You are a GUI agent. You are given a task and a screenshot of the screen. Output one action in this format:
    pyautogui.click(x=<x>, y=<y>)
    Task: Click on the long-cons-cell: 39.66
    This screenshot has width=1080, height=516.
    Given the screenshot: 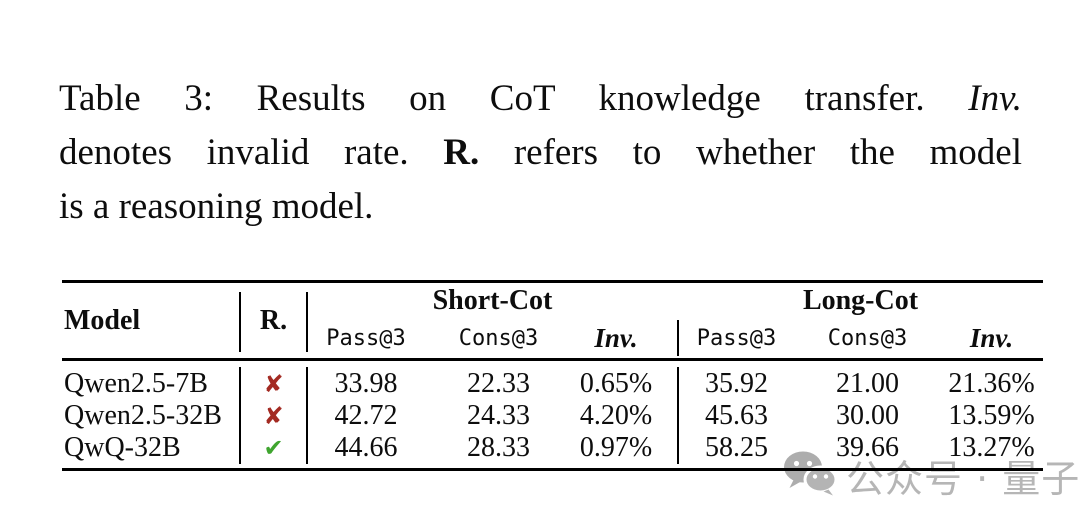 What is the action you would take?
    pyautogui.click(x=867, y=447)
    